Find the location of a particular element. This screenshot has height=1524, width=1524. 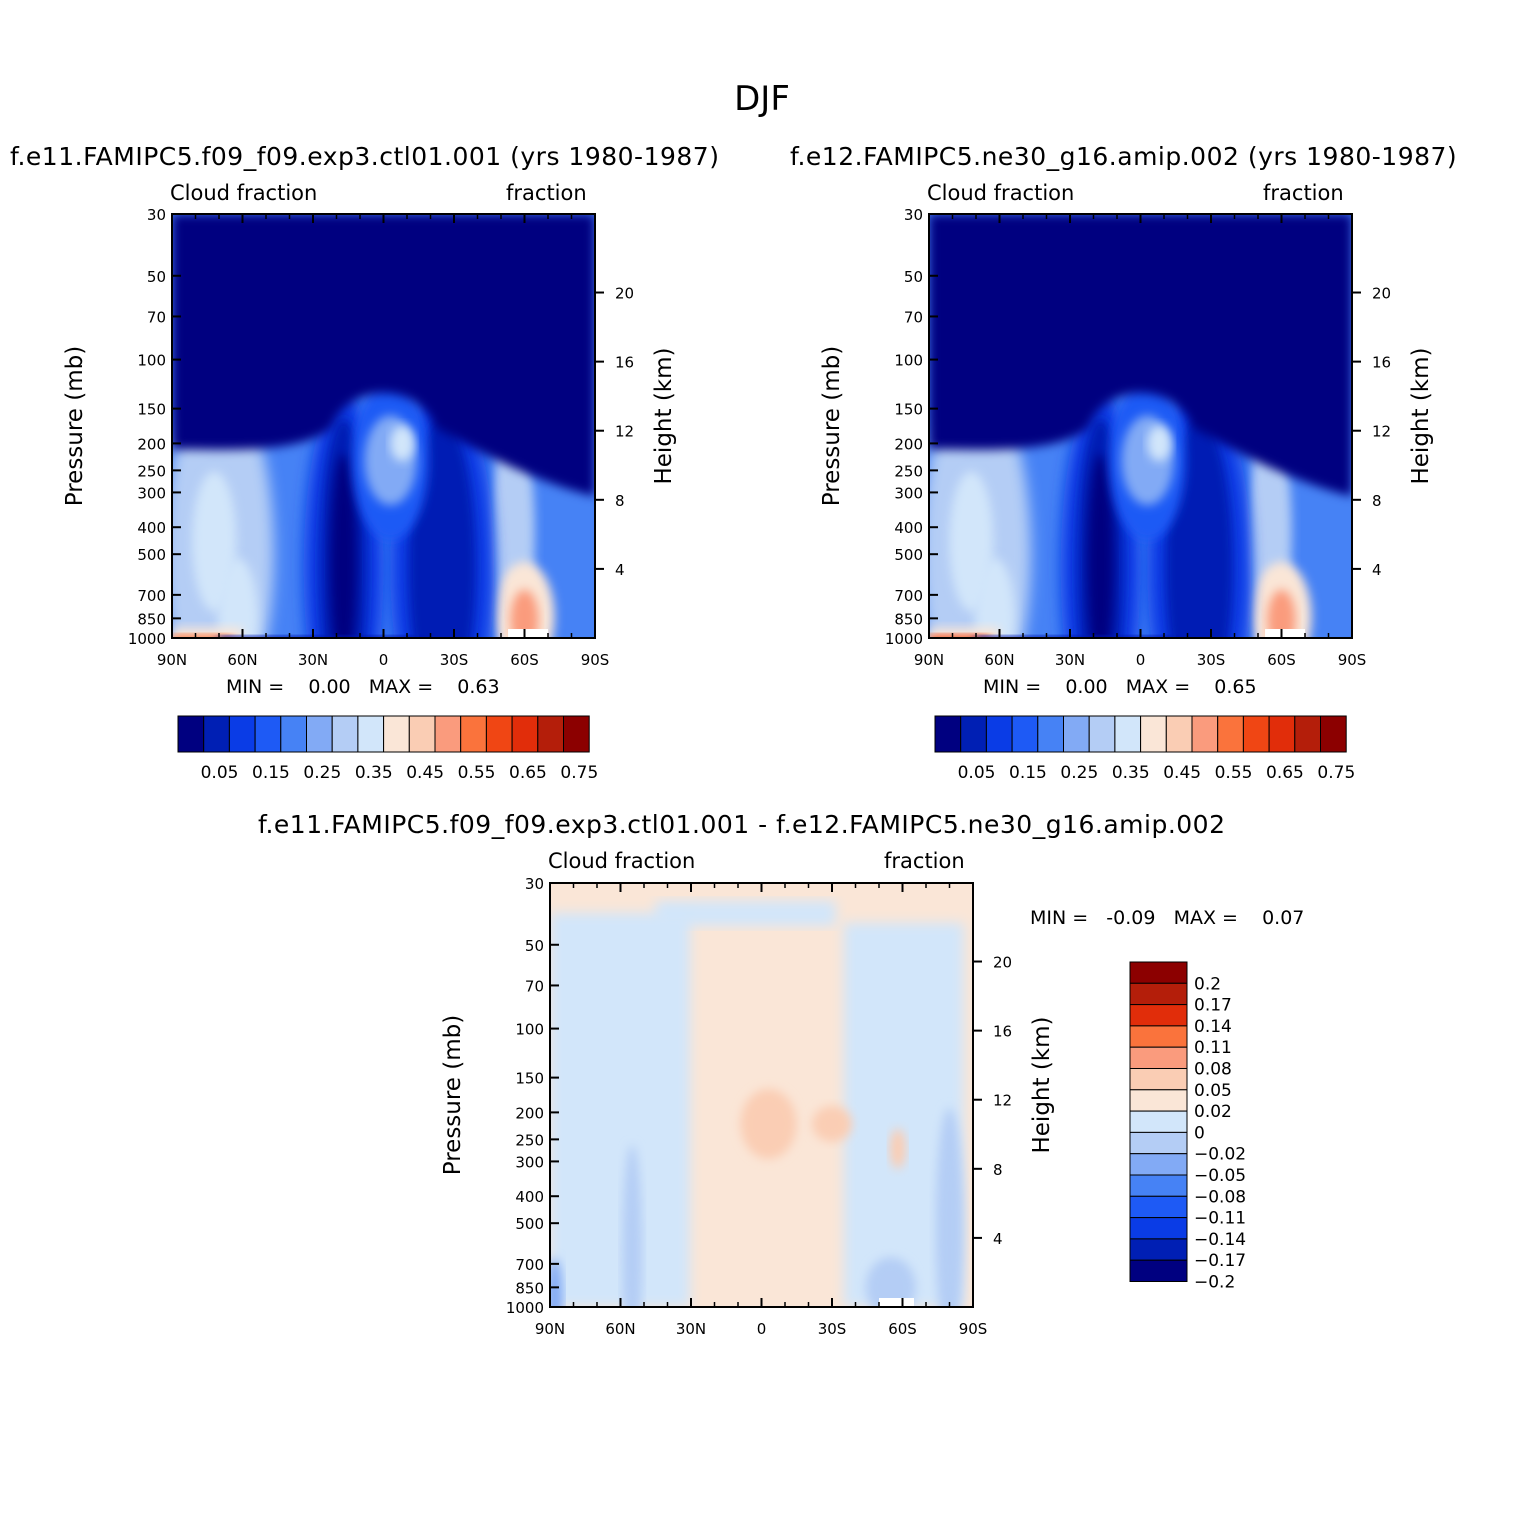

colorbar-label: −0.14 is located at coordinates (1220, 1240).